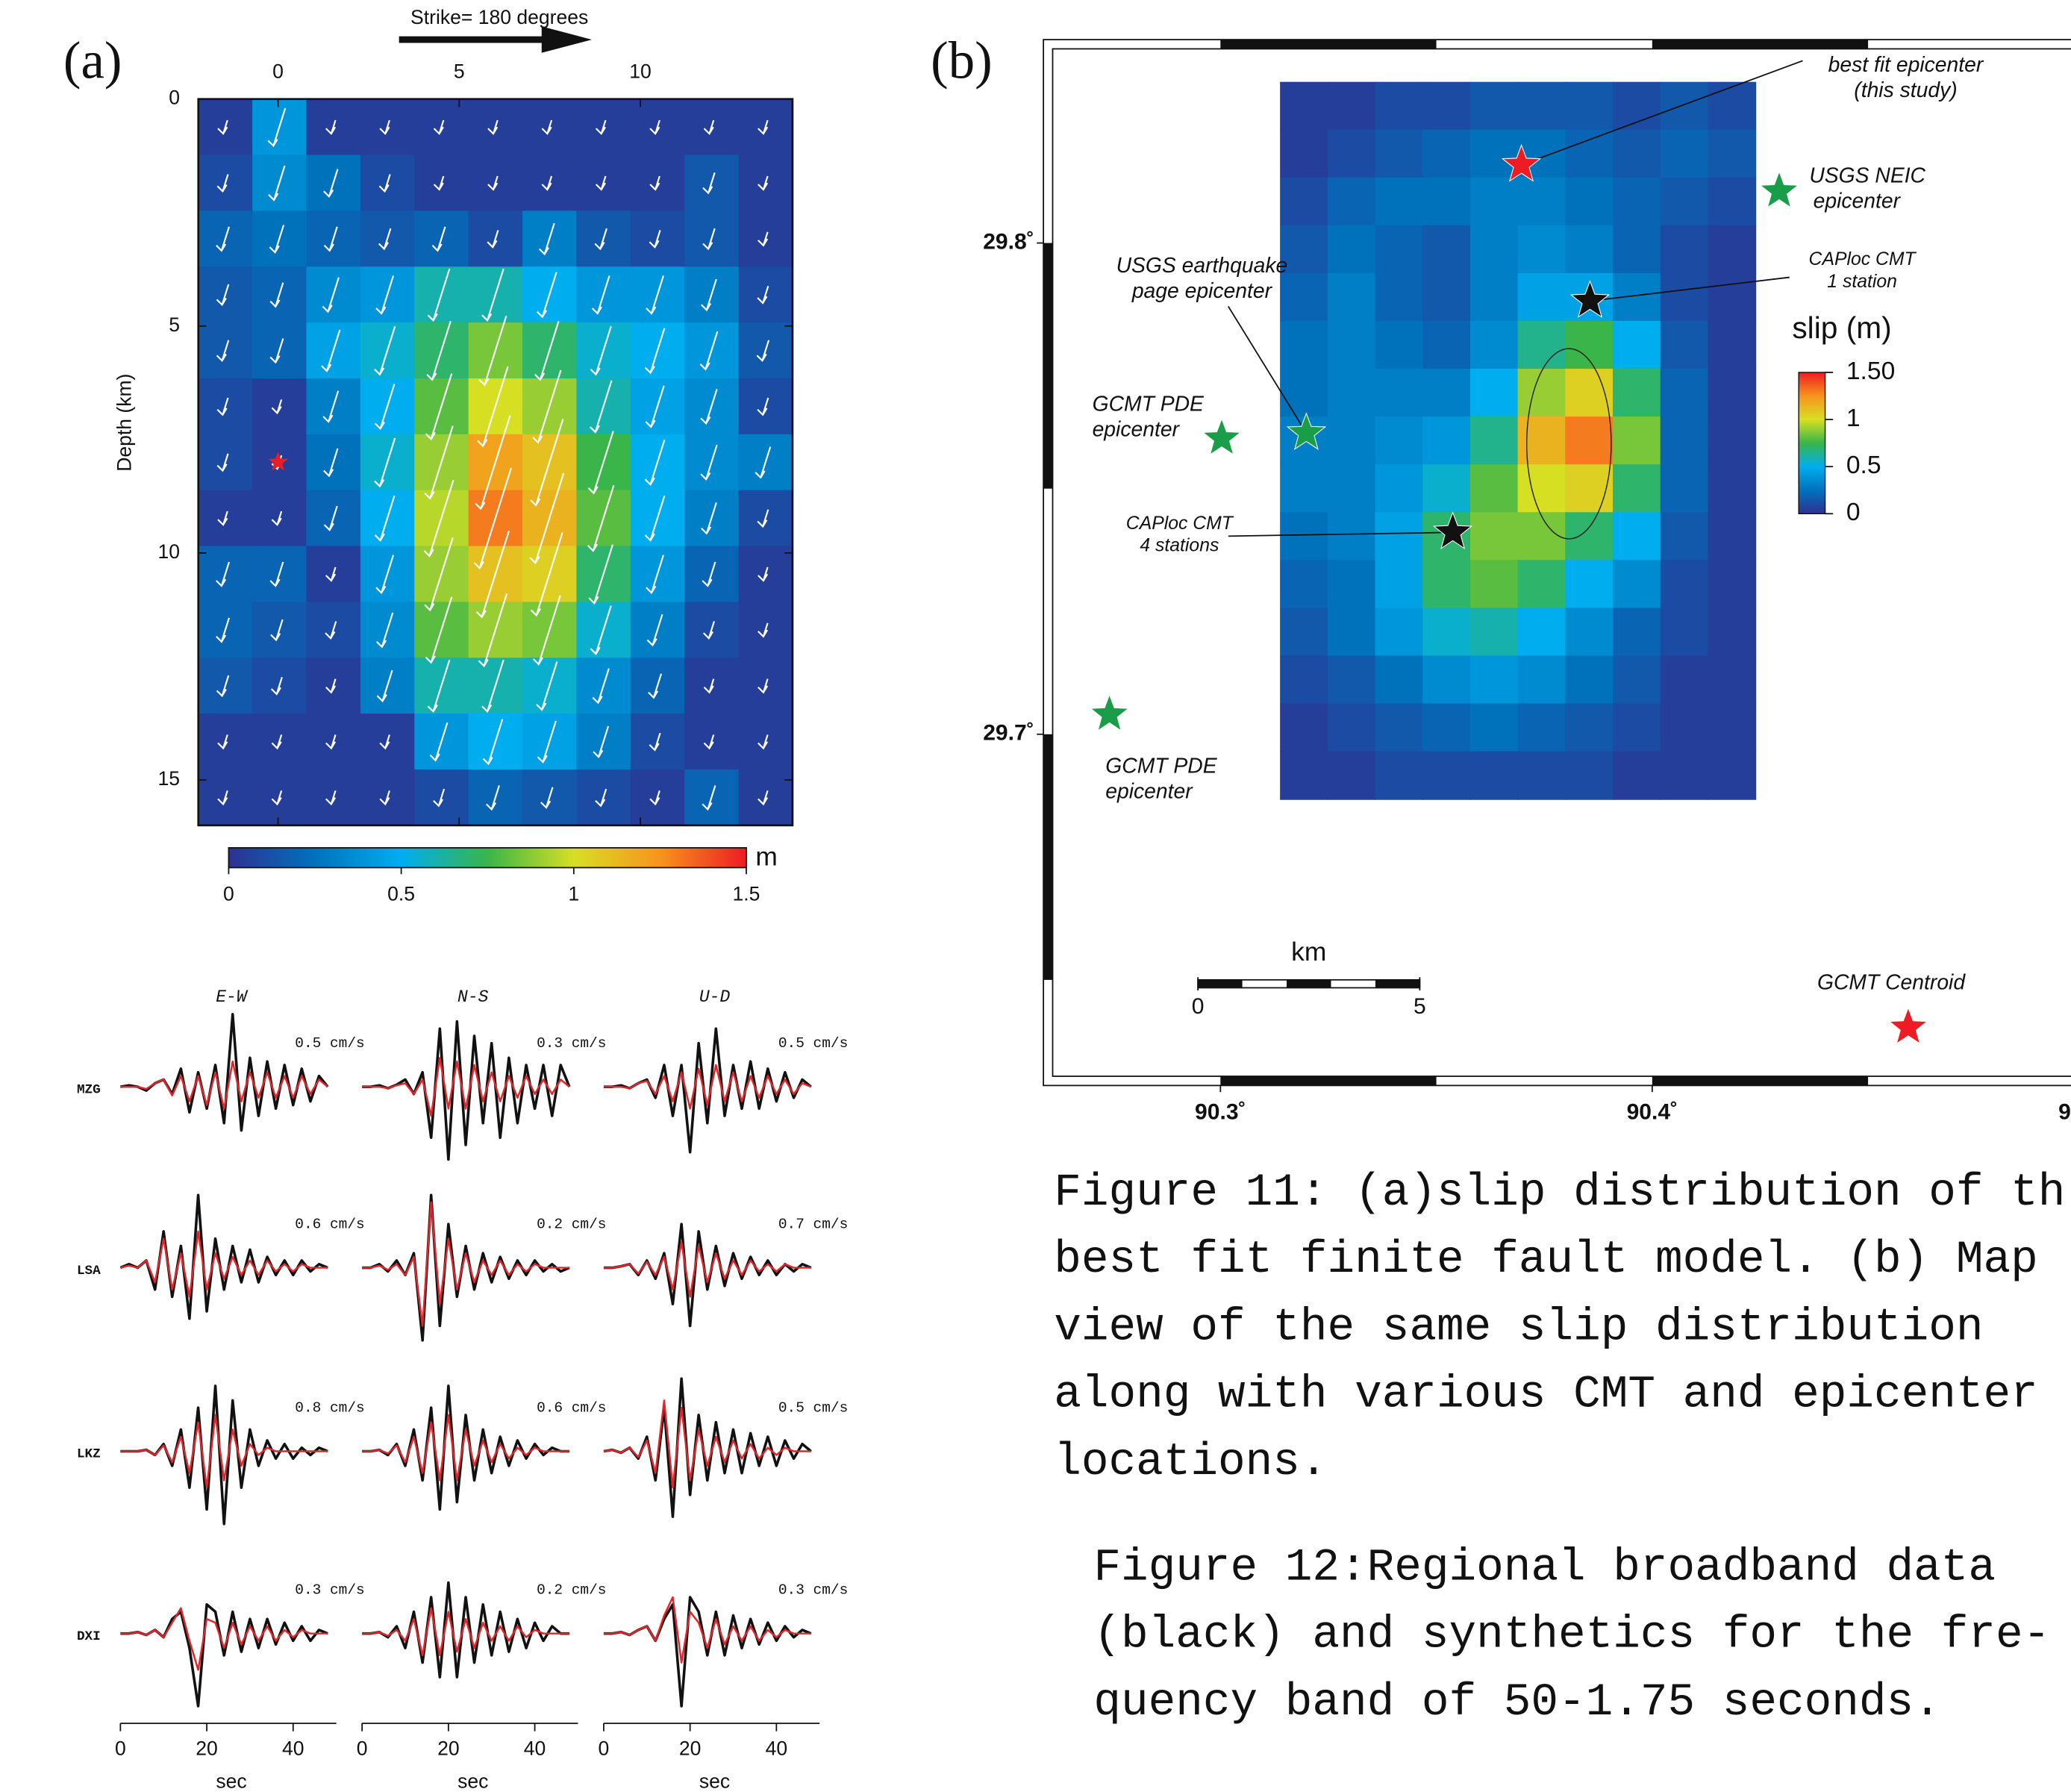 This screenshot has height=1792, width=2071. Describe the element at coordinates (169, 778) in the screenshot. I see `y-tick-label: 15` at that location.